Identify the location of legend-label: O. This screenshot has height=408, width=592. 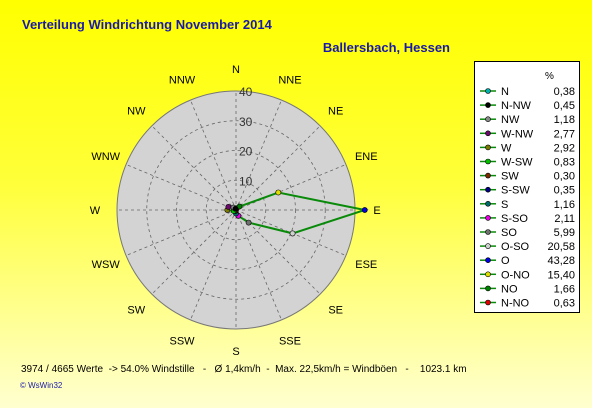
(505, 261).